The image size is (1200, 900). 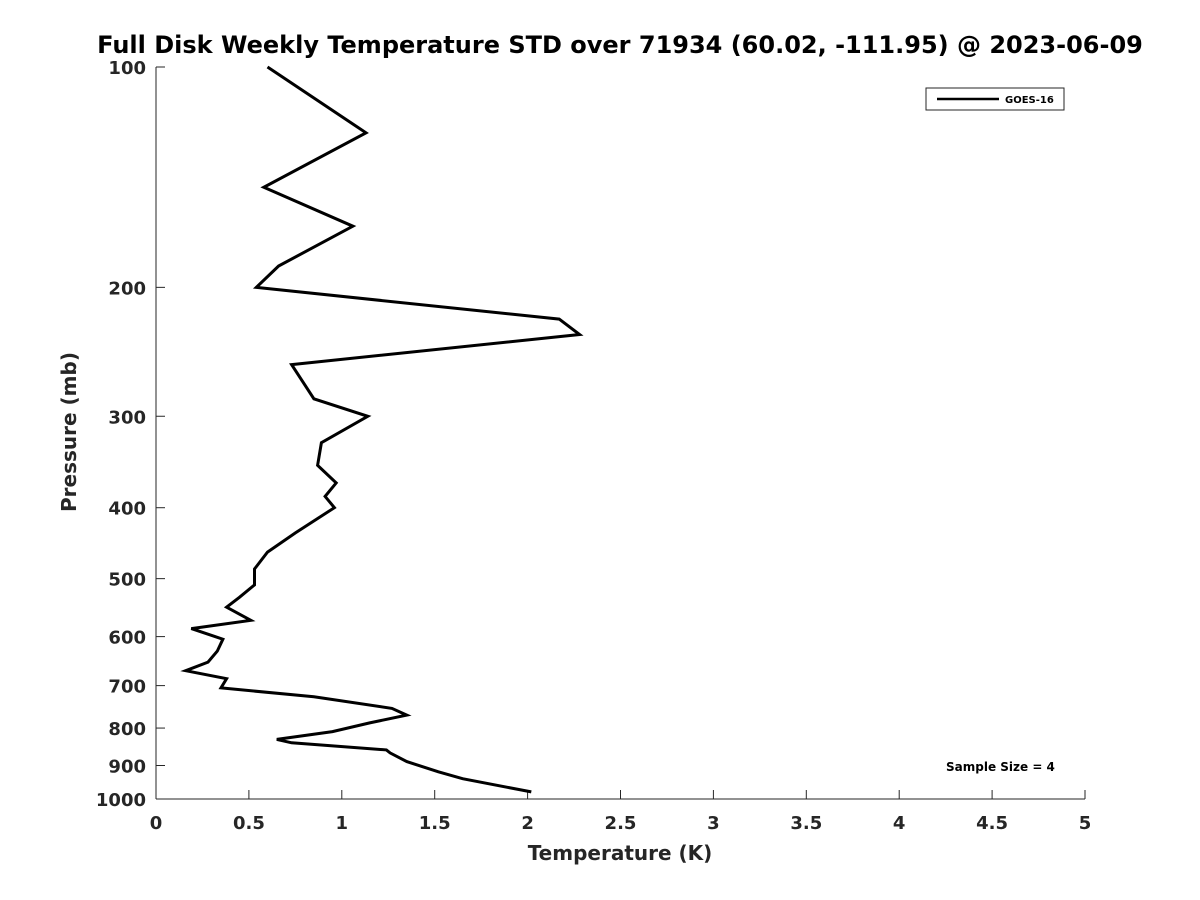 What do you see at coordinates (995, 99) in the screenshot?
I see `legend: GOES-16` at bounding box center [995, 99].